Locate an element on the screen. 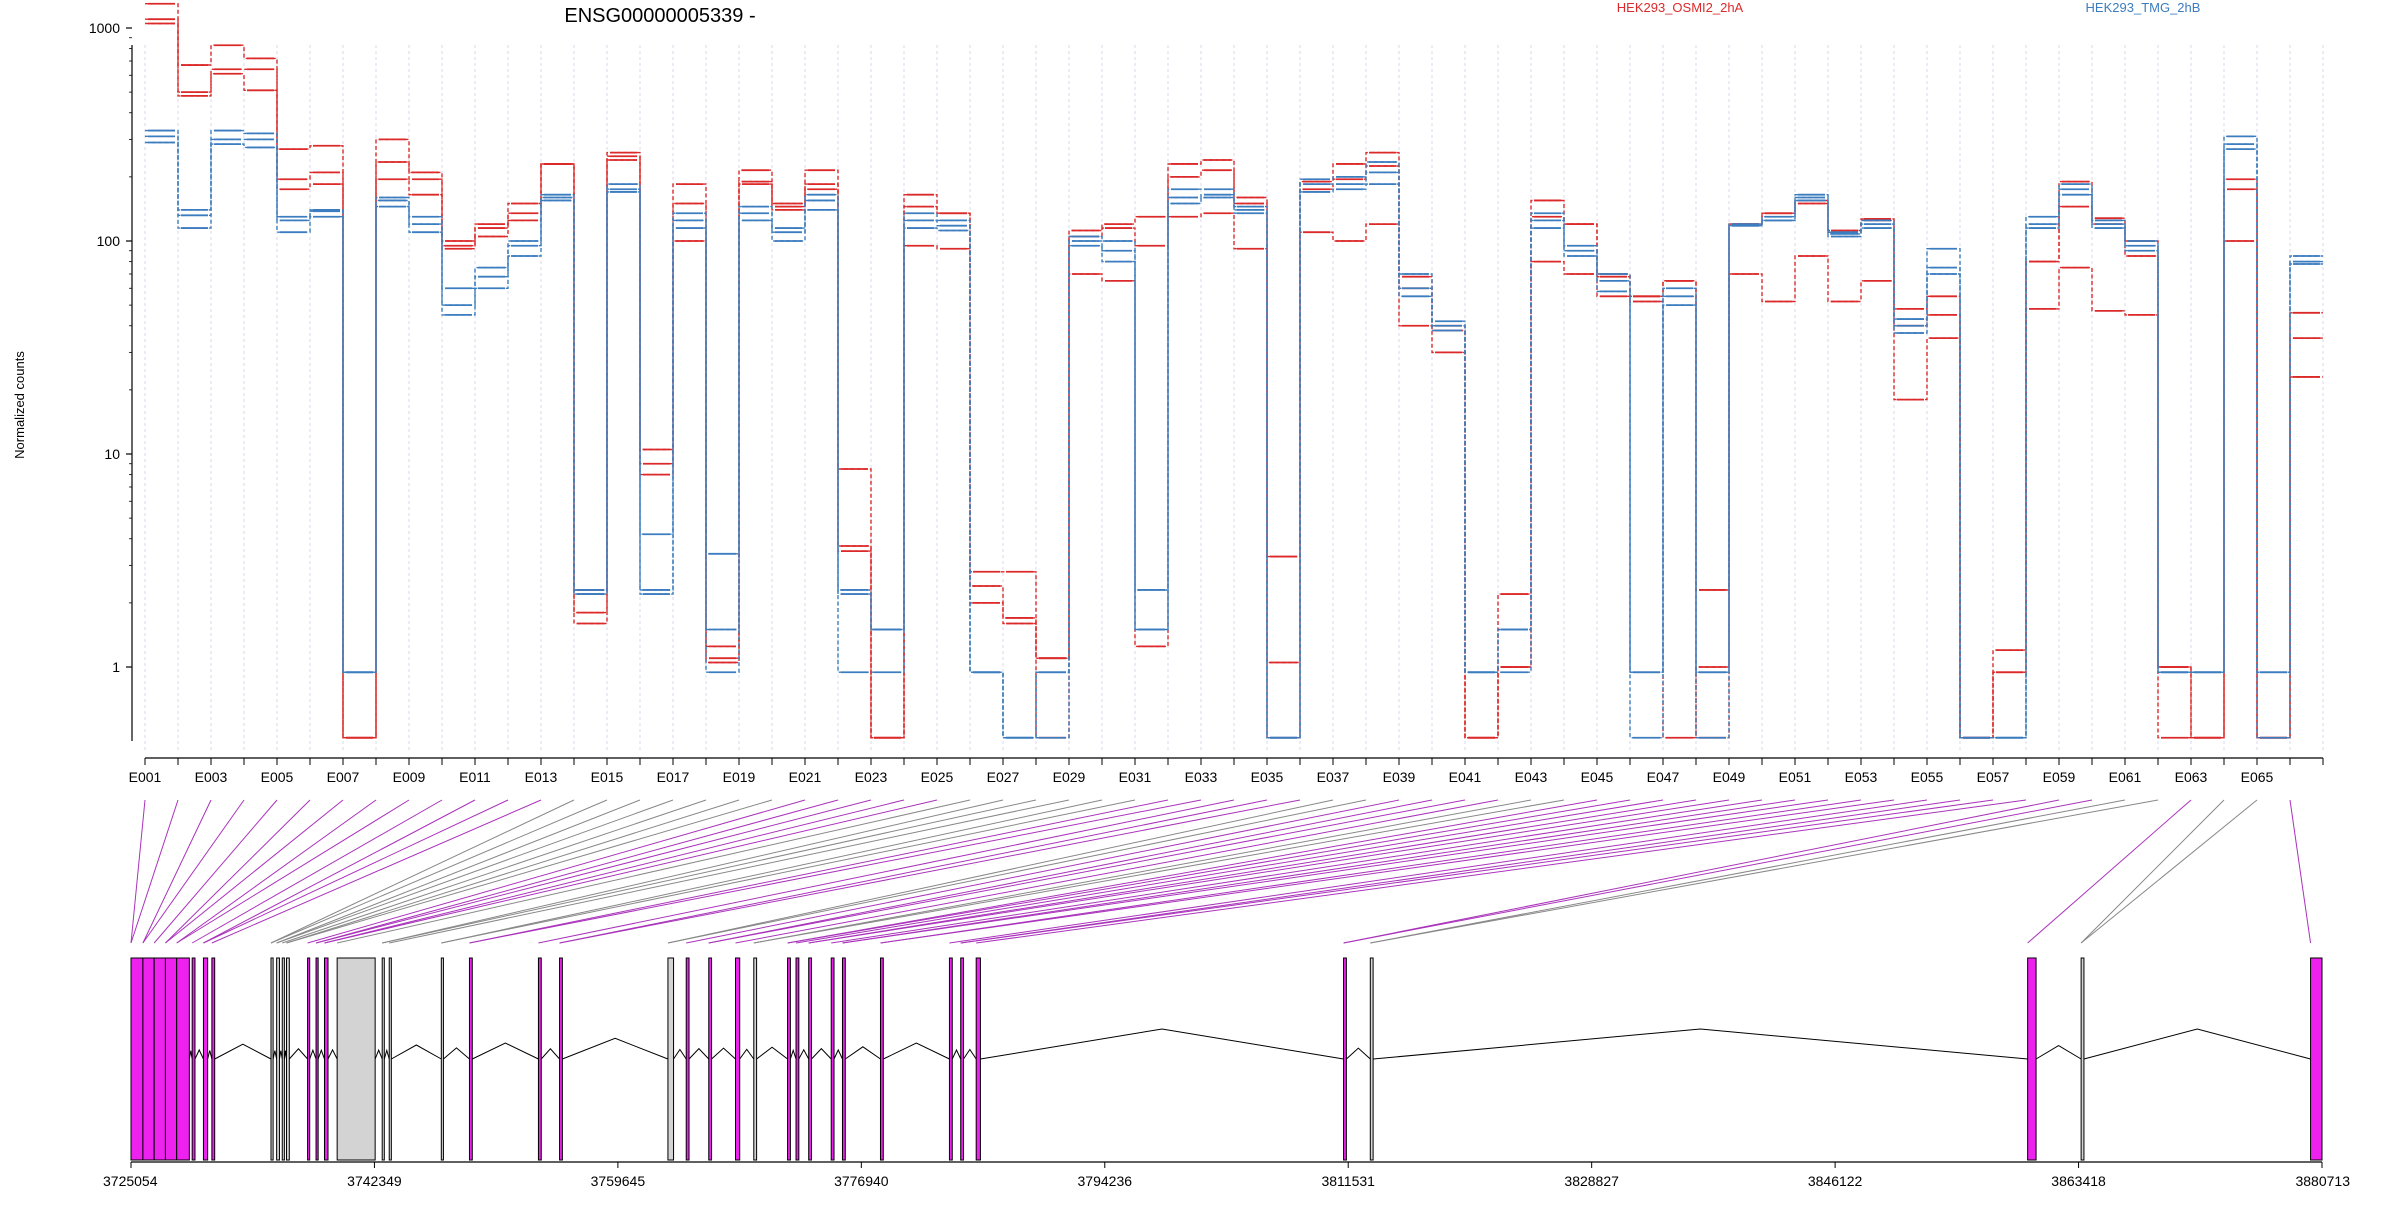 Image resolution: width=2400 pixels, height=1205 pixels. x-tick-label: E003 is located at coordinates (211, 777).